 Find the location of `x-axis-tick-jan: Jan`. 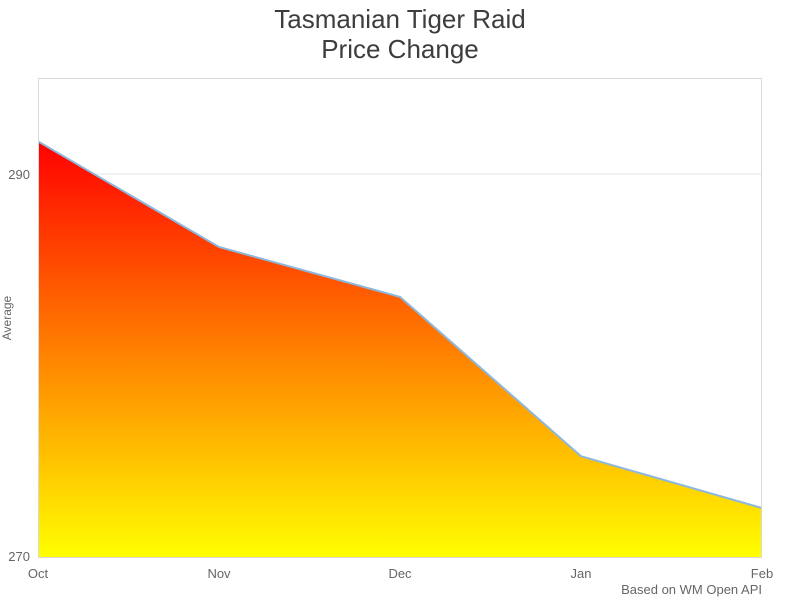

x-axis-tick-jan: Jan is located at coordinates (581, 573).